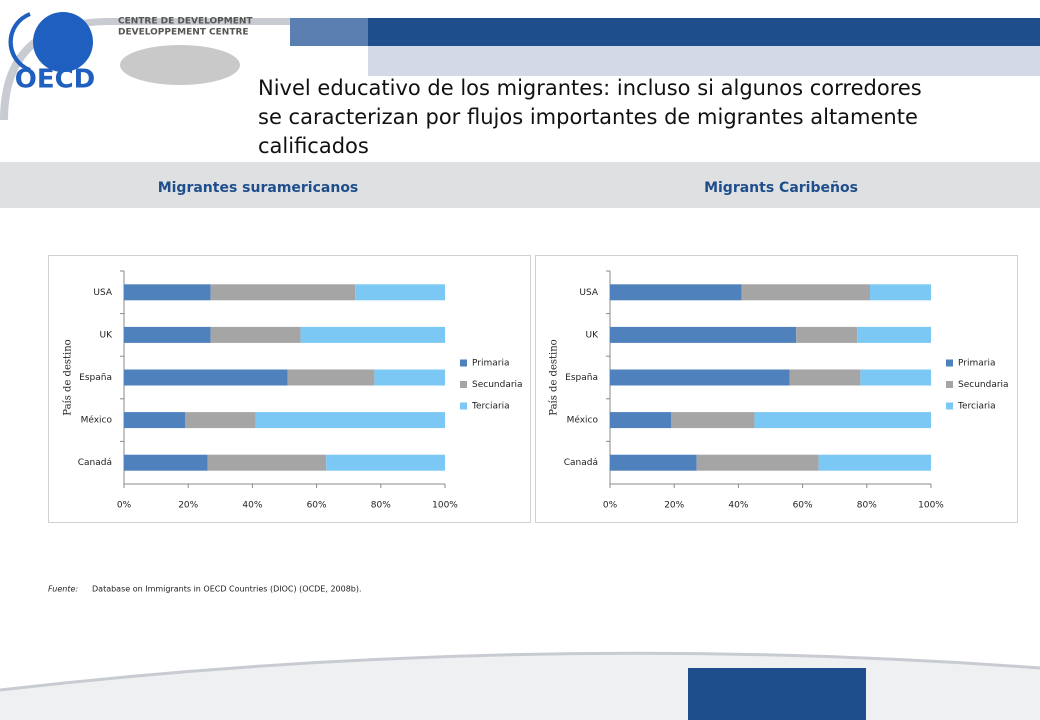 Image resolution: width=1040 pixels, height=720 pixels. Describe the element at coordinates (63, 42) in the screenshot. I see `logo-circle` at that location.